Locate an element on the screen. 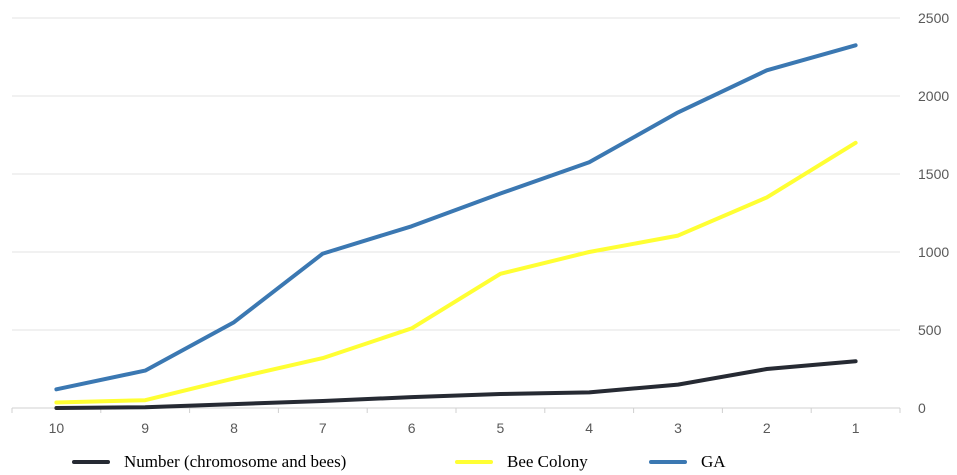 The height and width of the screenshot is (475, 957). legend-swatch-ga is located at coordinates (668, 462).